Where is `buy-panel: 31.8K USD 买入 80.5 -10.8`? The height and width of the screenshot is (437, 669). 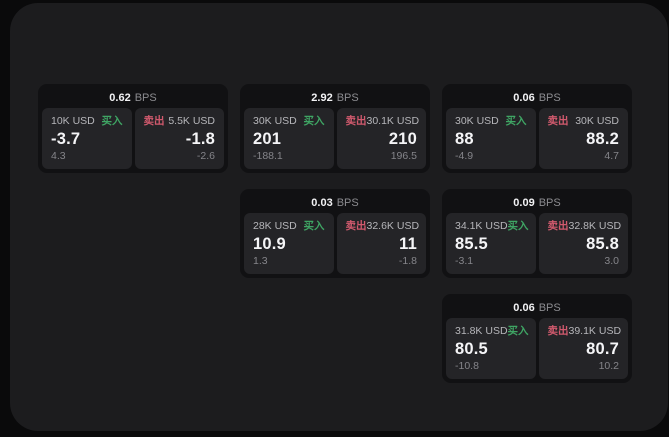
buy-panel: 31.8K USD 买入 80.5 -10.8 is located at coordinates (491, 348).